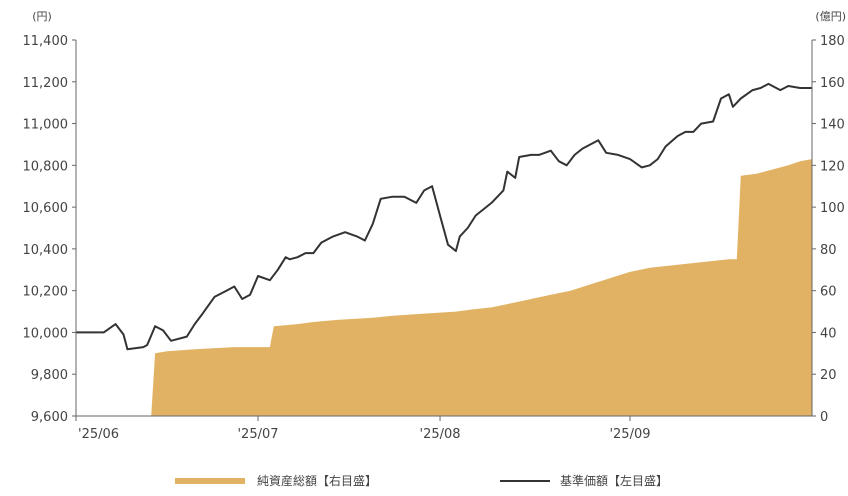  Describe the element at coordinates (42, 16) in the screenshot. I see `left-axis-unit: (円)` at that location.